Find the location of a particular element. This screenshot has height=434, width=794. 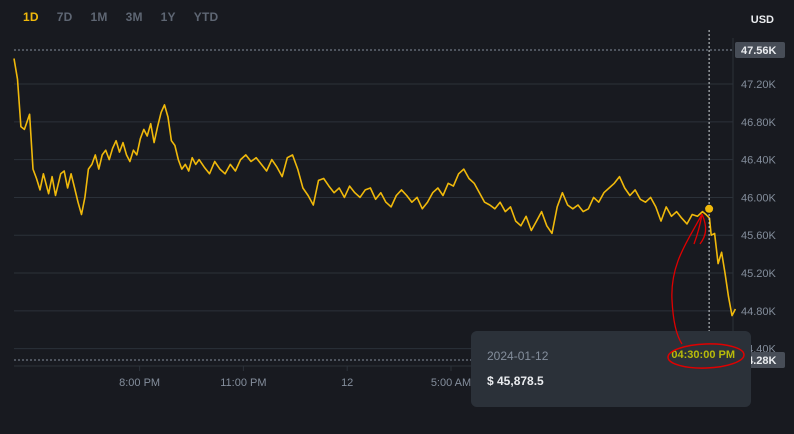

y-tick-label: 44.80K is located at coordinates (759, 312).